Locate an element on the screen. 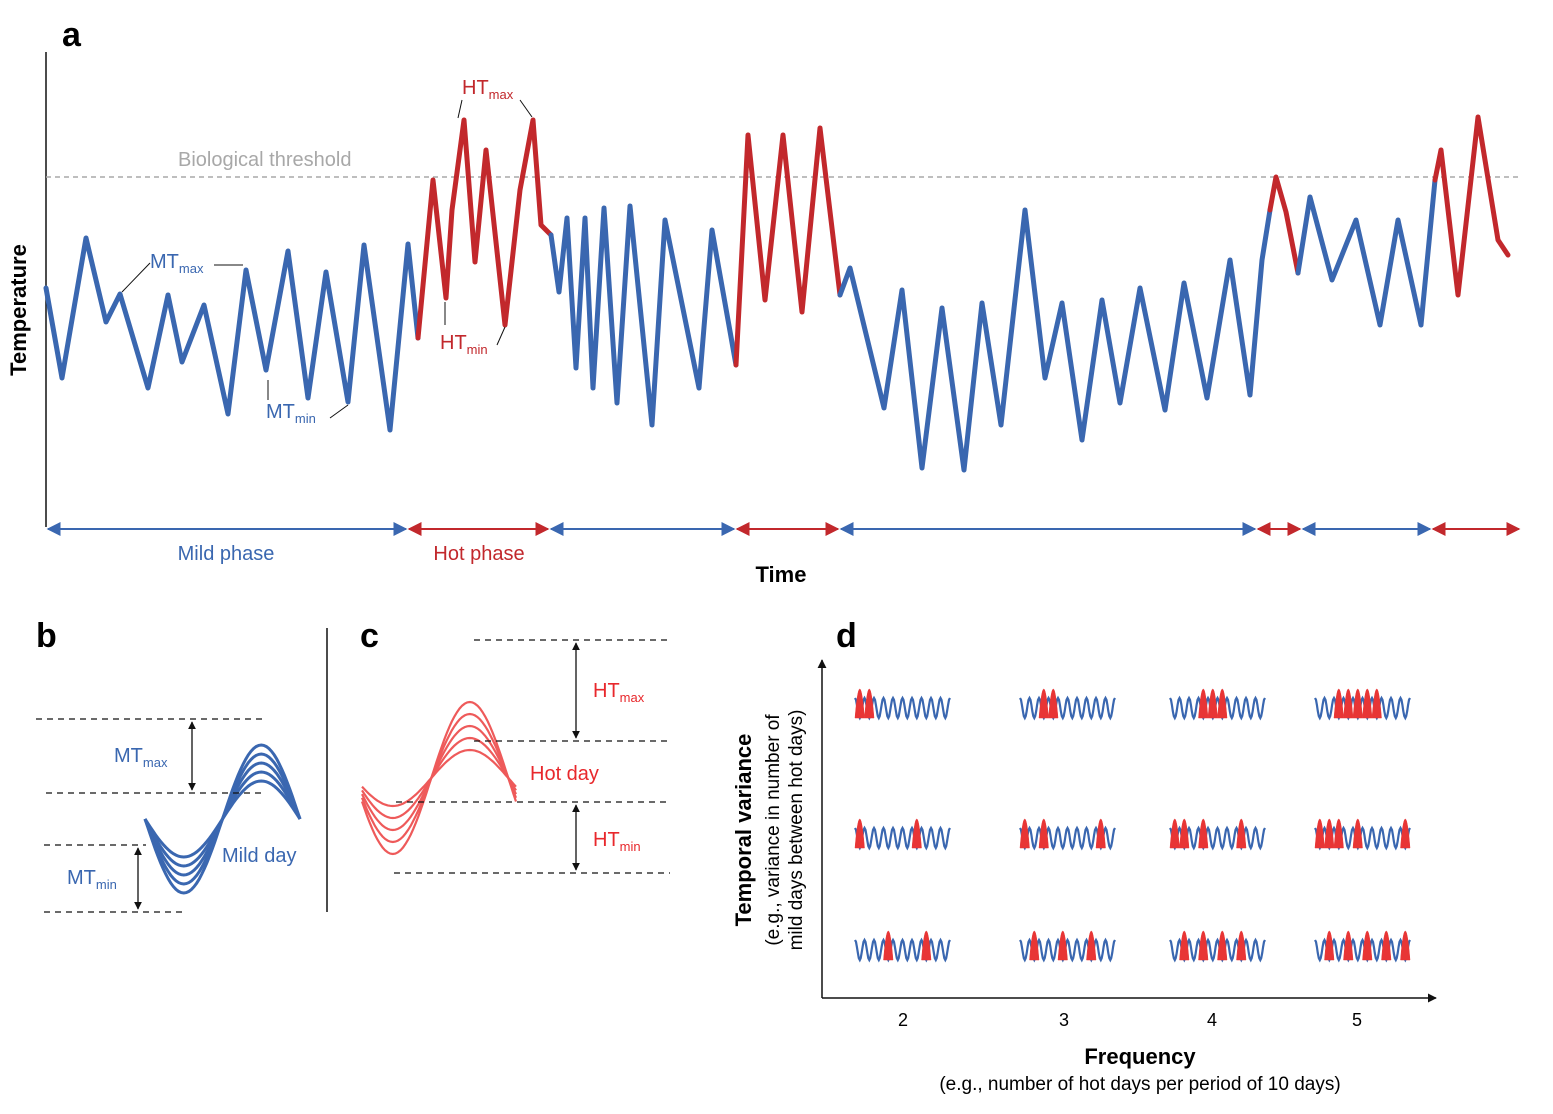 The height and width of the screenshot is (1114, 1553). mild-phase-label: Mild phase is located at coordinates (226, 554).